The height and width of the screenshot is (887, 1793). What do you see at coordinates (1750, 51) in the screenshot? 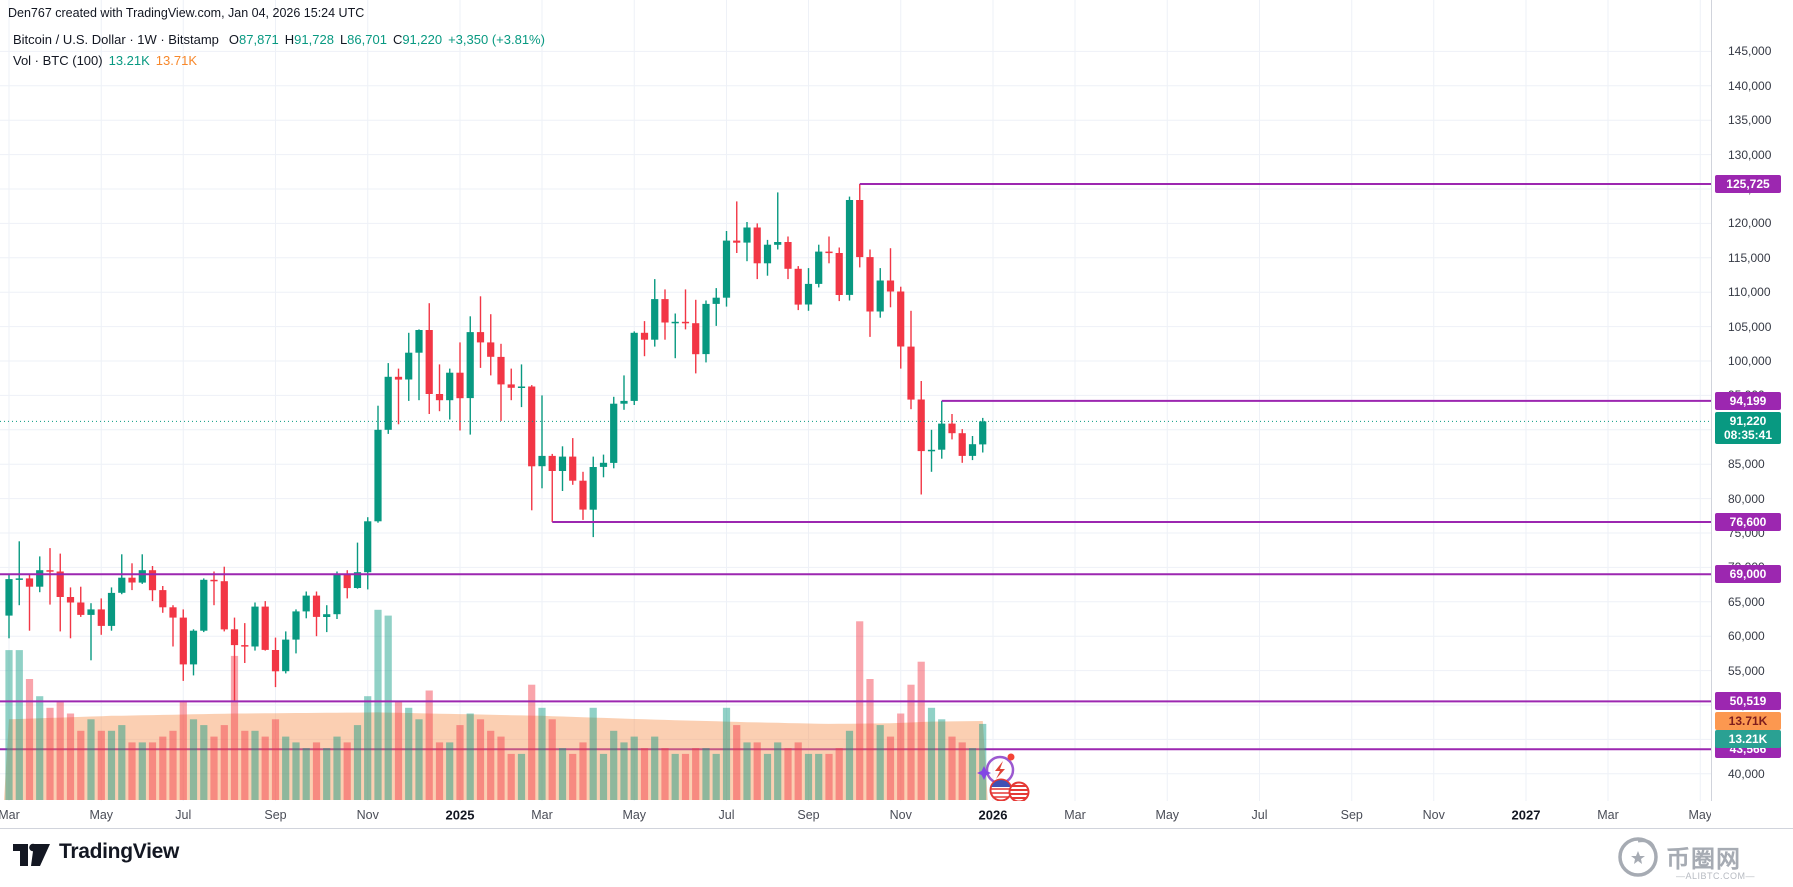
I see `price-tick-label: 145,000` at bounding box center [1750, 51].